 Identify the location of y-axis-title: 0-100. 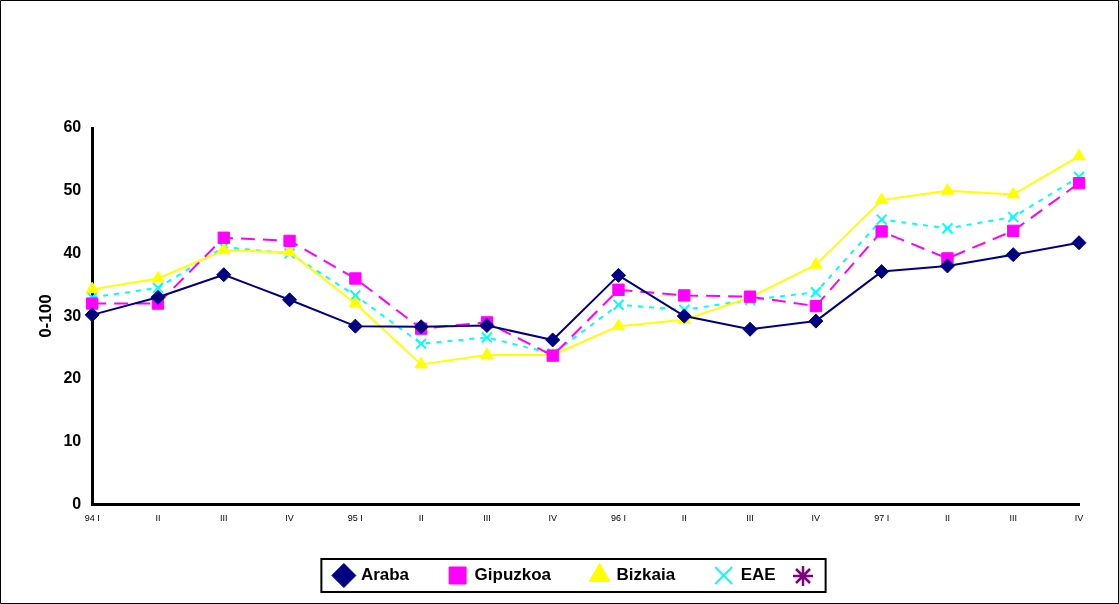
(45, 316).